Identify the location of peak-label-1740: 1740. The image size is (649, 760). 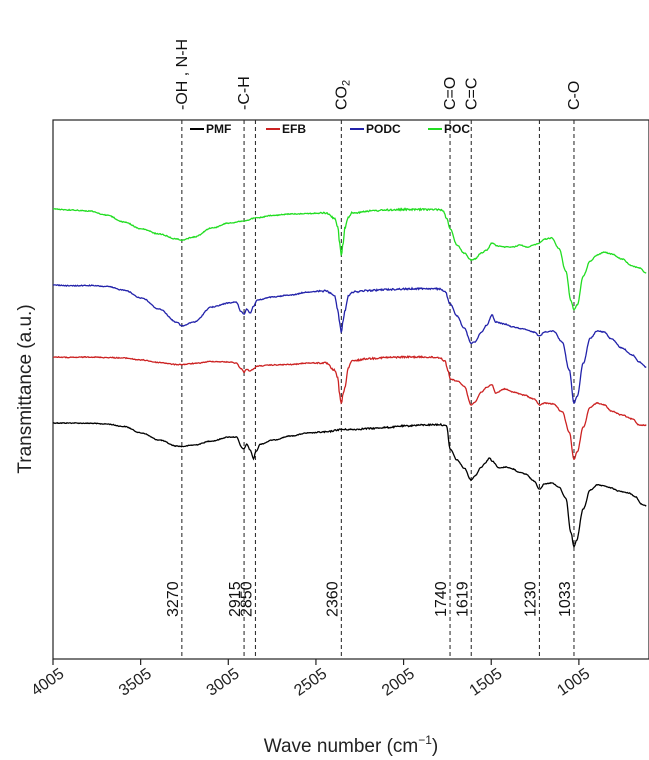
(441, 599).